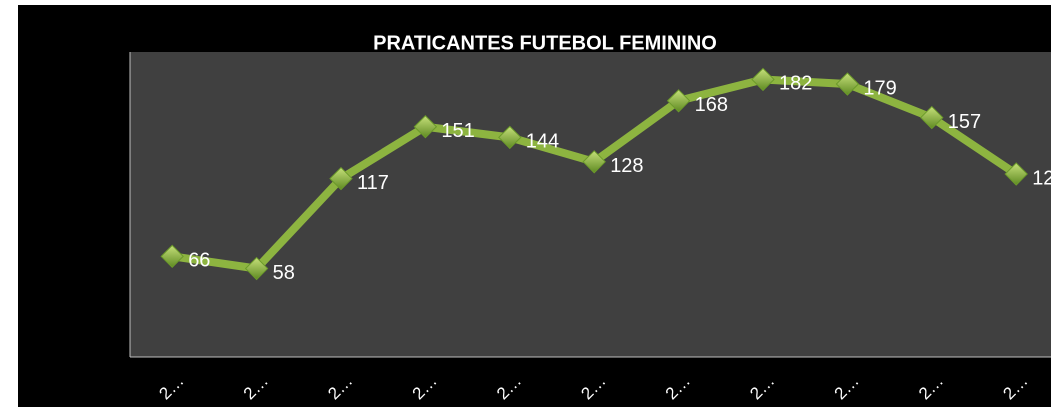 This screenshot has height=407, width=1051. I want to click on data-label: 66, so click(199, 261).